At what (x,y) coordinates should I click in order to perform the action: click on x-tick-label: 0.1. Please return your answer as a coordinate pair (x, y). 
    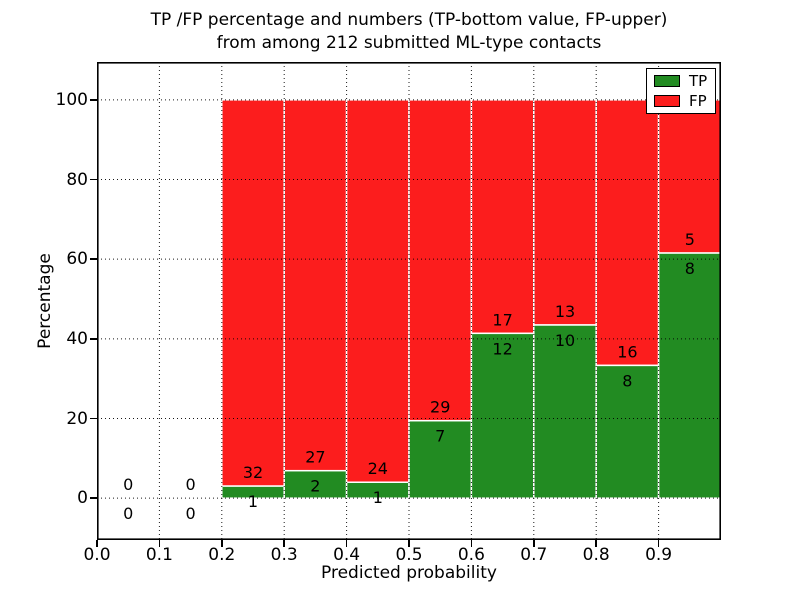
    Looking at the image, I should click on (159, 555).